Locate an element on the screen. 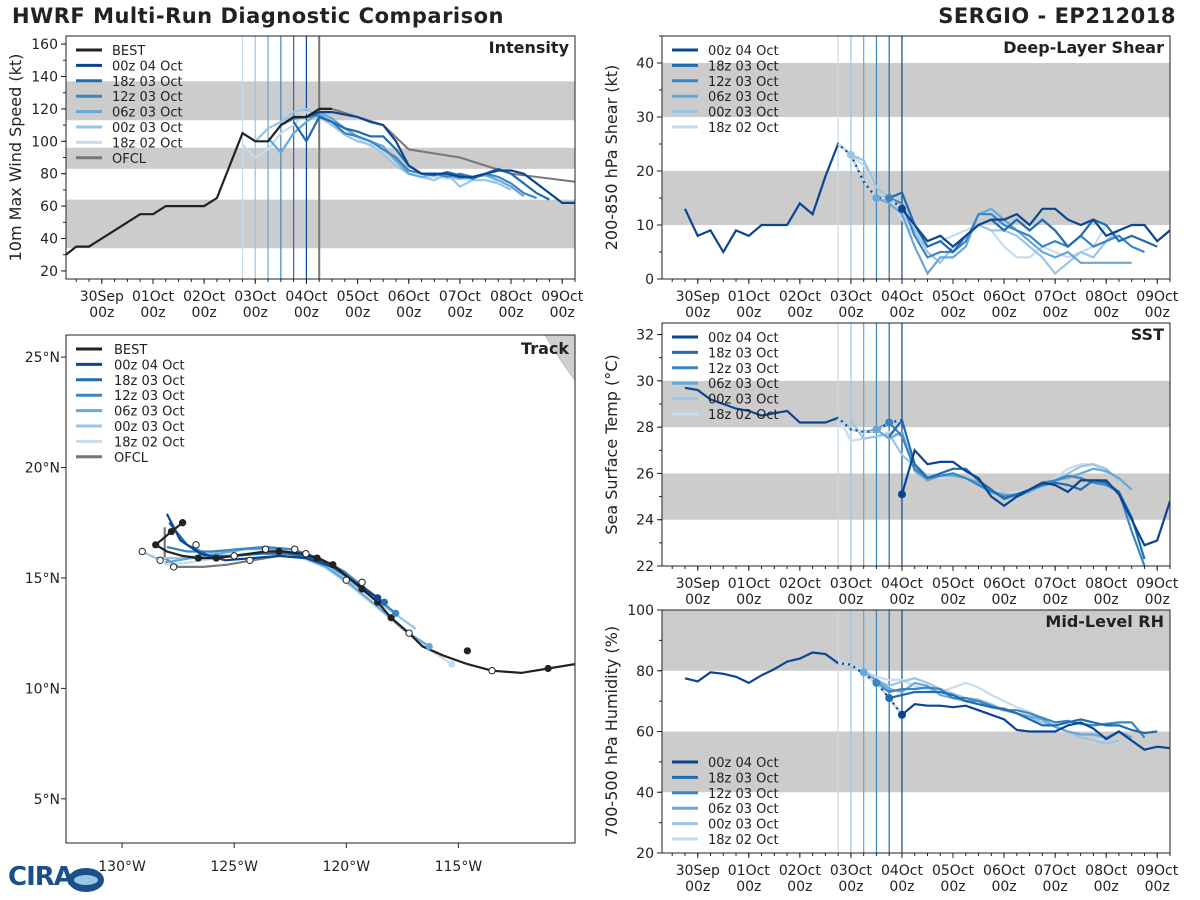 The height and width of the screenshot is (900, 1200). lon-tick-label: 115°W is located at coordinates (459, 867).